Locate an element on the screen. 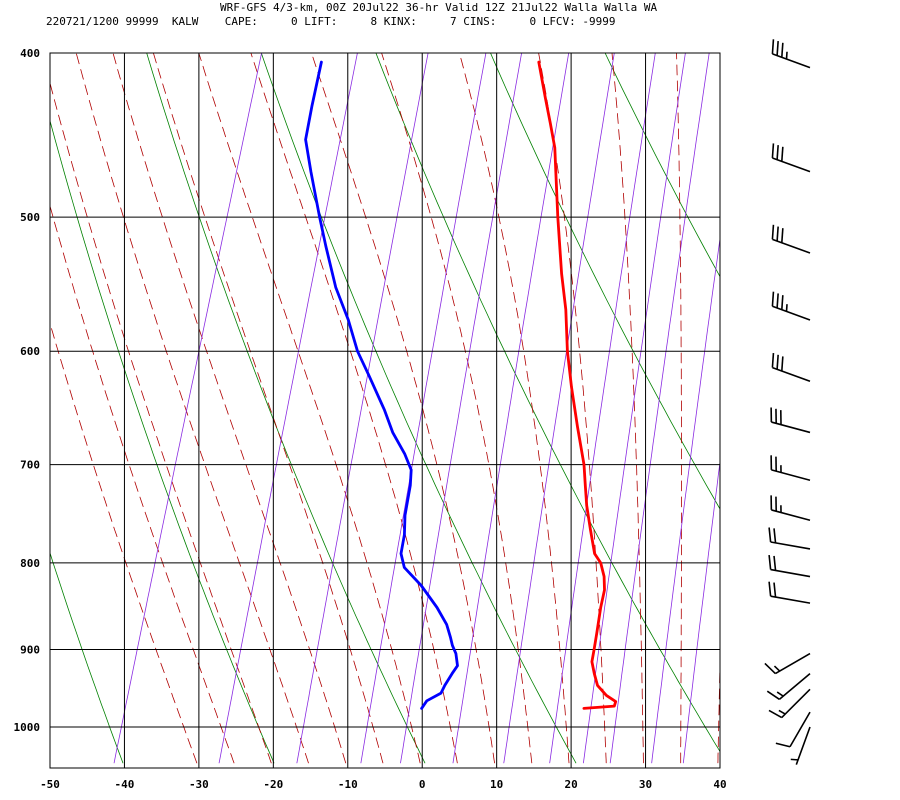  x-tick-label: 30 is located at coordinates (645, 784).